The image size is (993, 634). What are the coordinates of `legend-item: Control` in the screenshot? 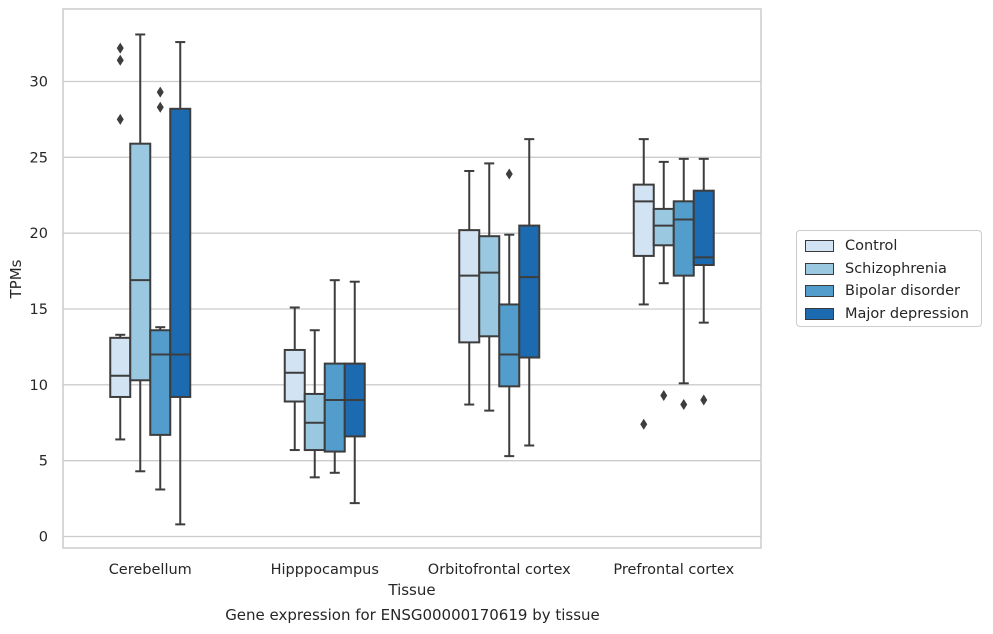 It's located at (893, 246).